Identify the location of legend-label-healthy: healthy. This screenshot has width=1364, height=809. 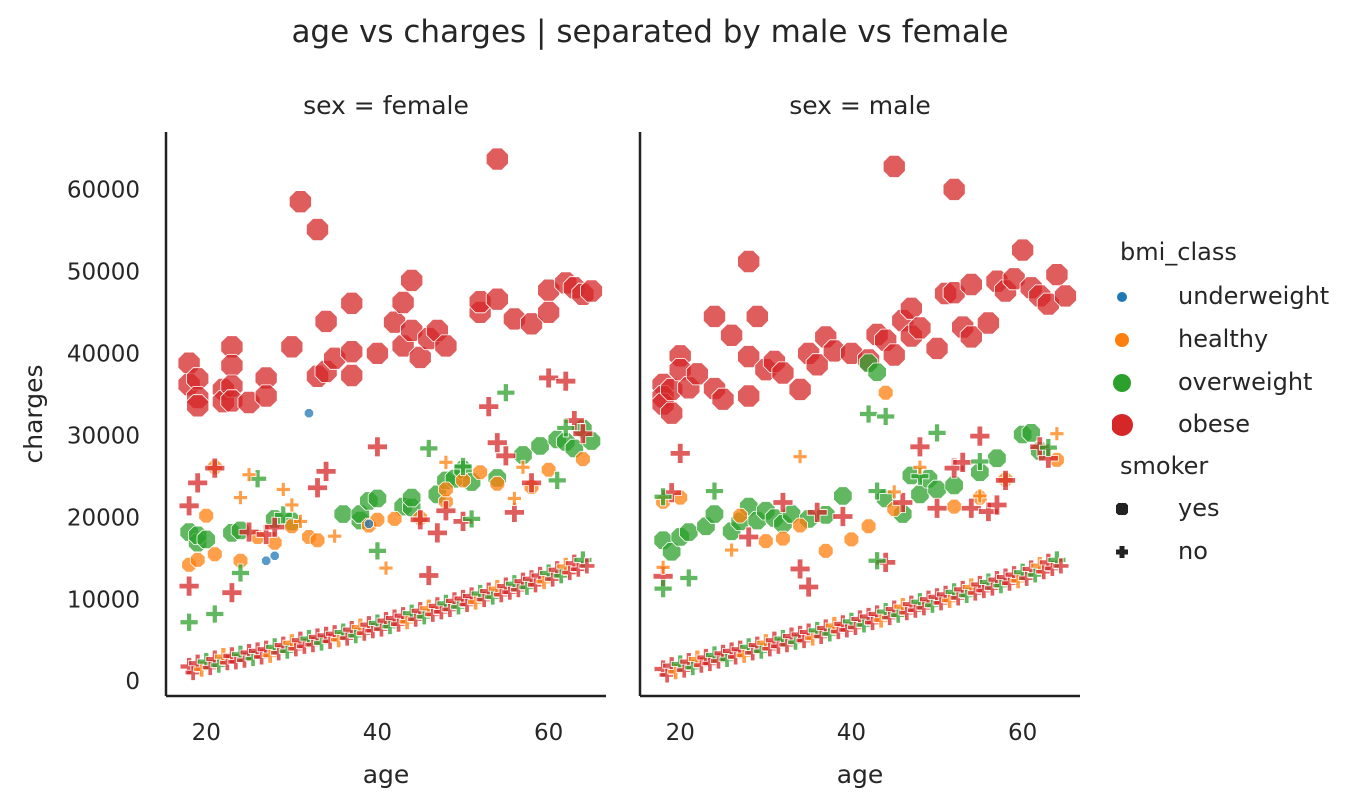
(1223, 339).